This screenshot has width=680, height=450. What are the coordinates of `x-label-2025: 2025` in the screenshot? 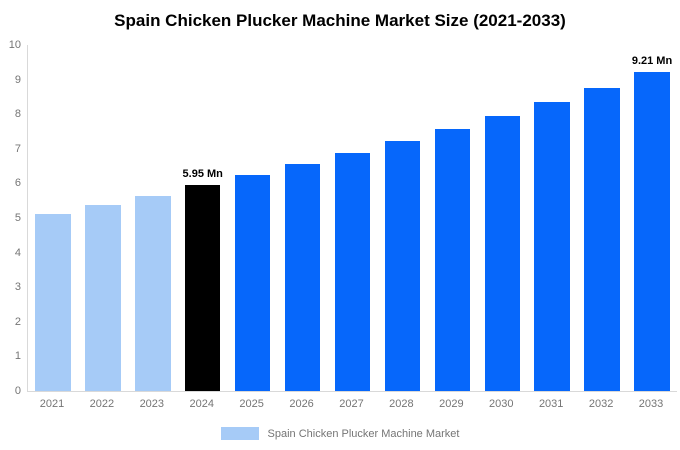 It's located at (251, 404).